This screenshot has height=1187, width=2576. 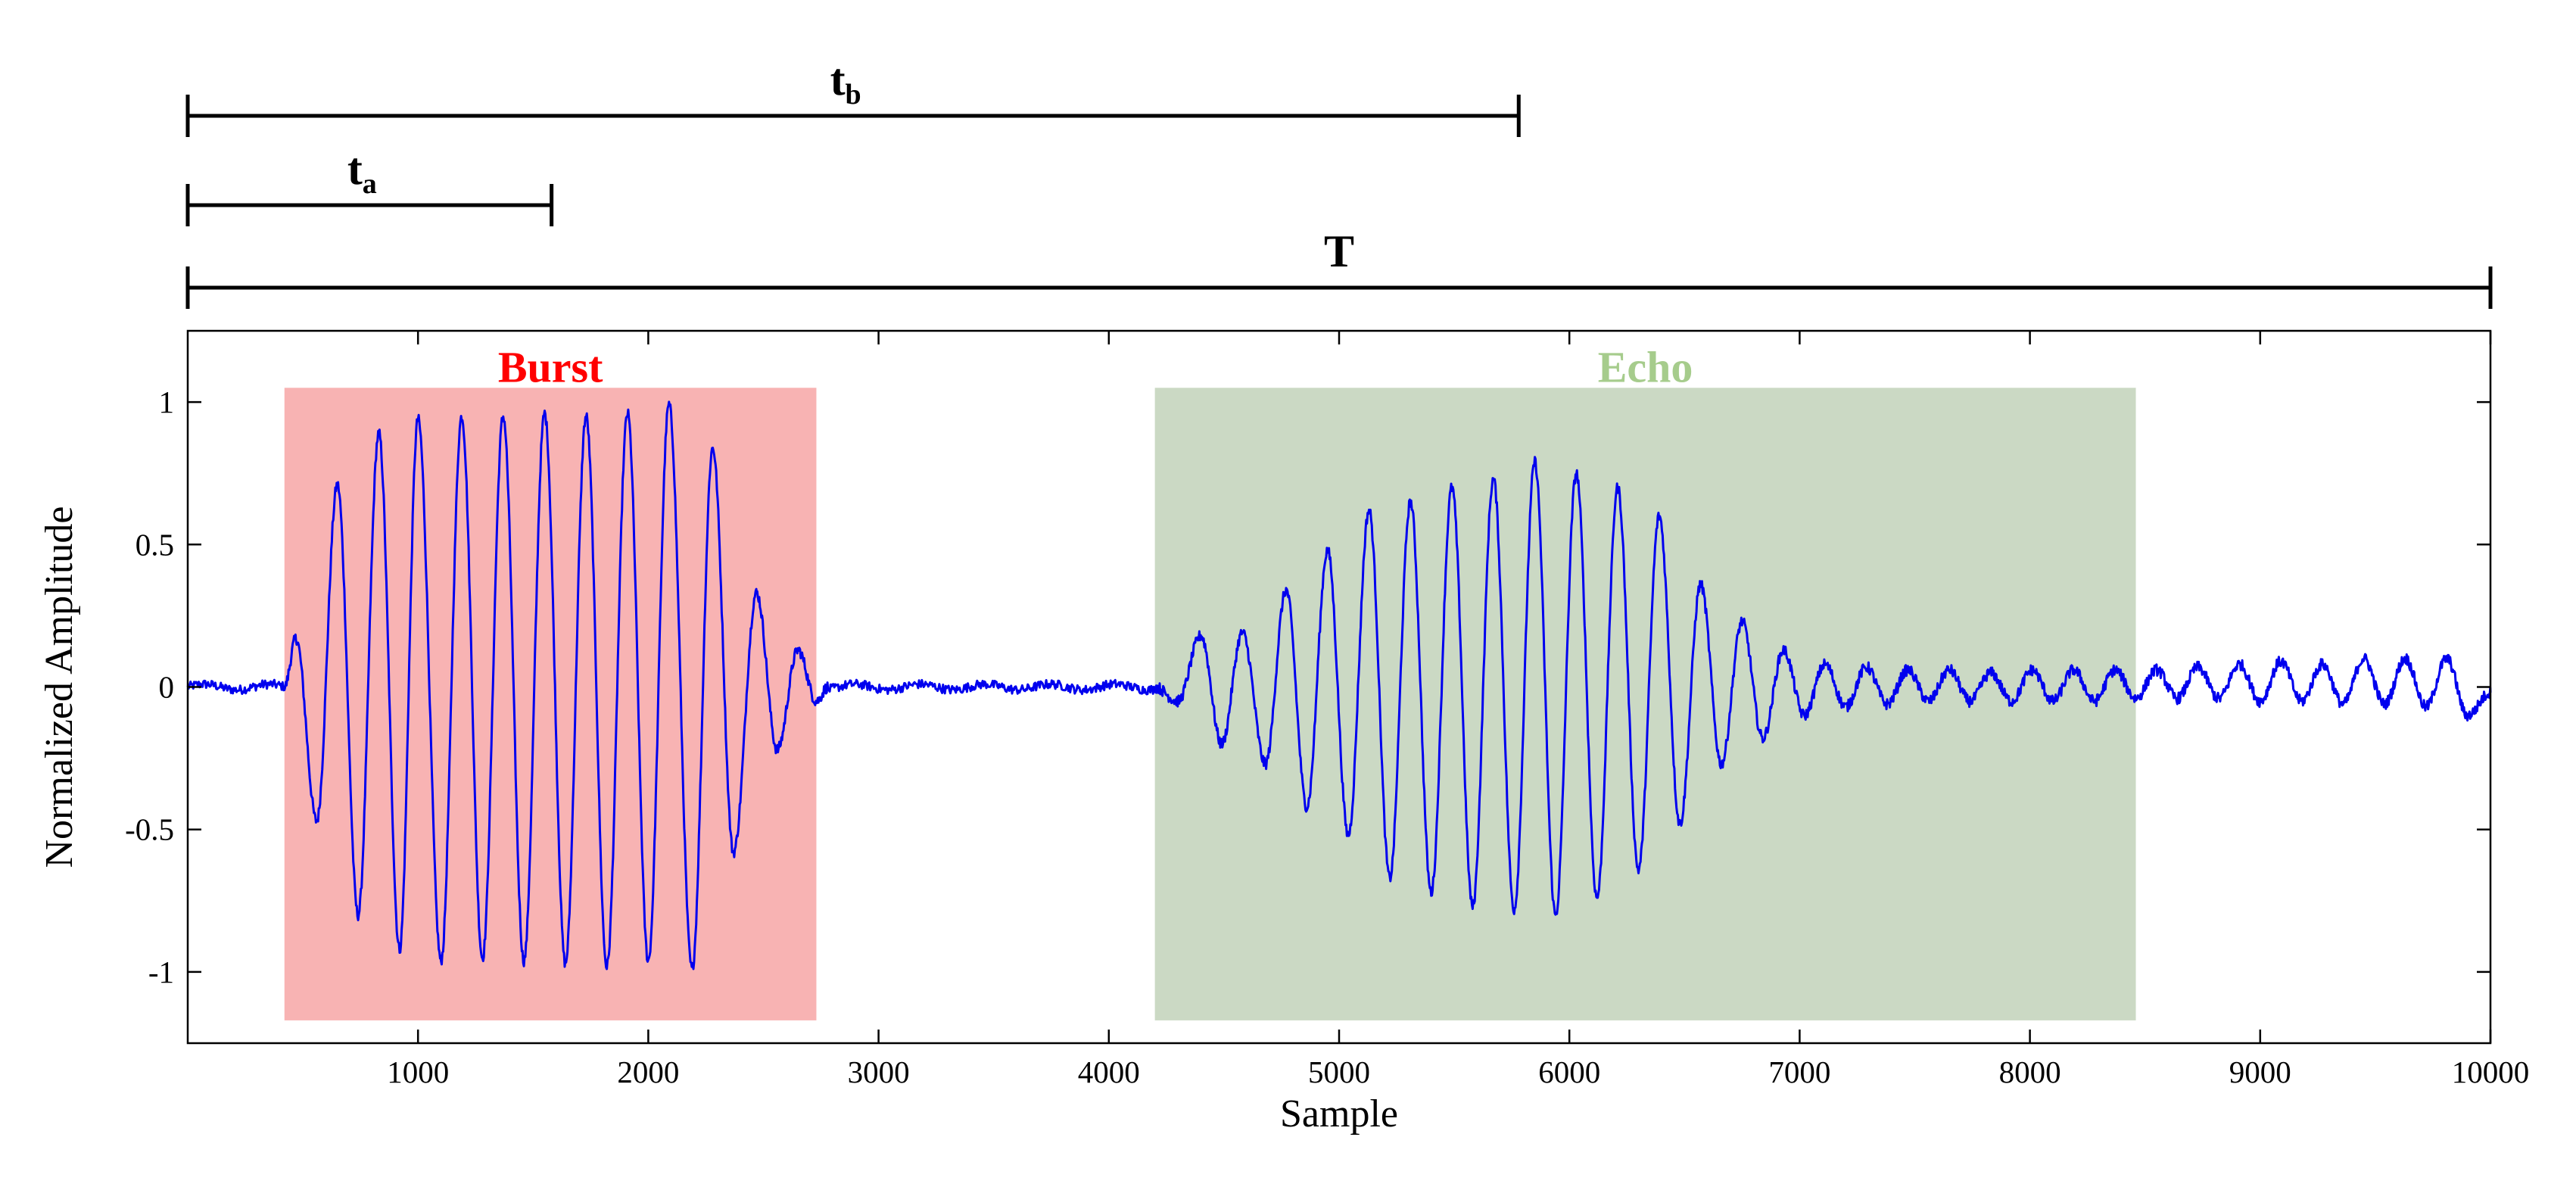 I want to click on x-tick-label: 2000, so click(x=648, y=1072).